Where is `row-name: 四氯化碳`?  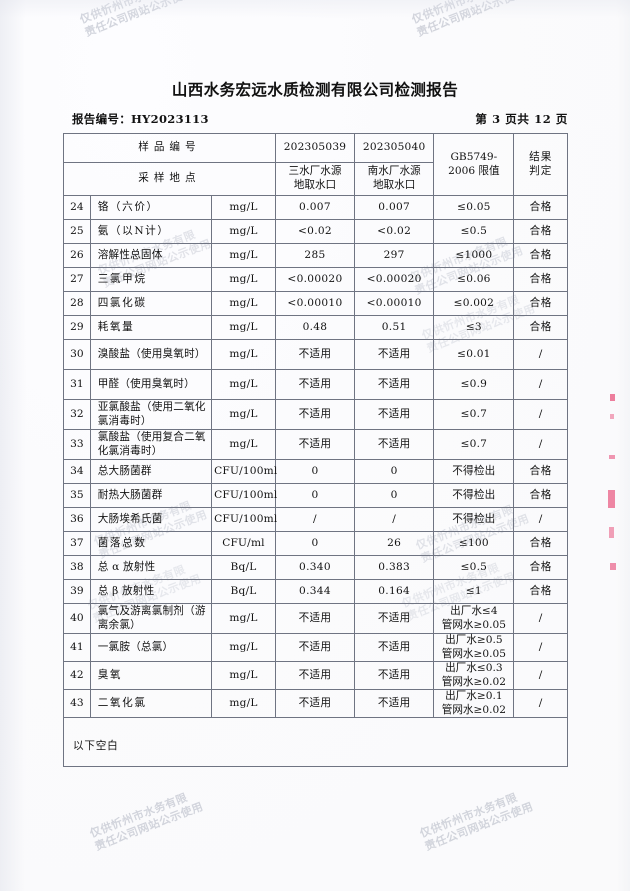 row-name: 四氯化碳 is located at coordinates (151, 303).